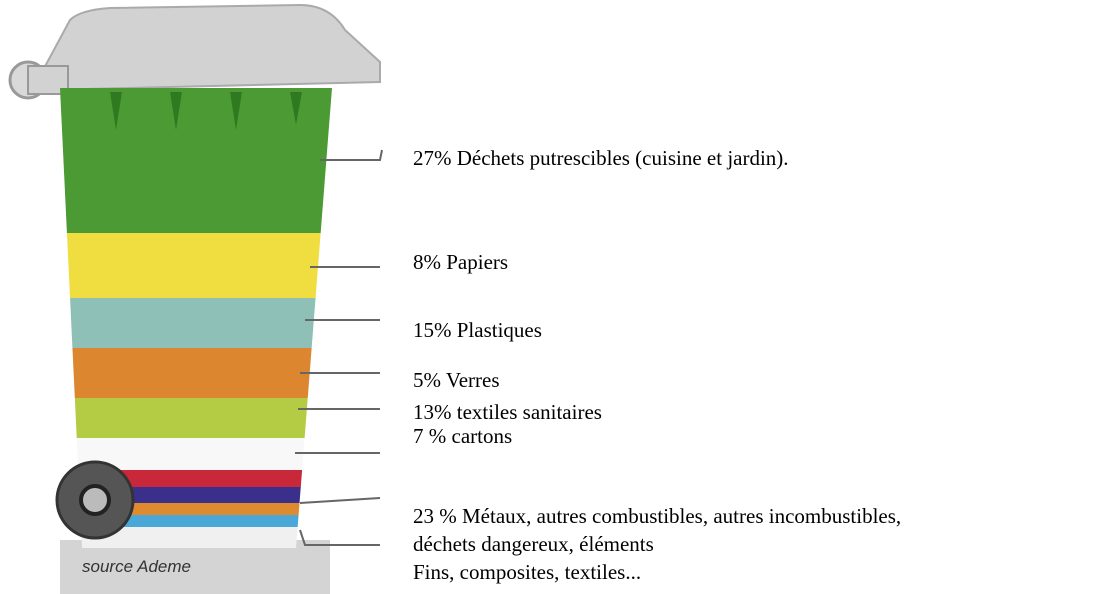  What do you see at coordinates (507, 412) in the screenshot?
I see `label-text: 13% textiles sanitaires` at bounding box center [507, 412].